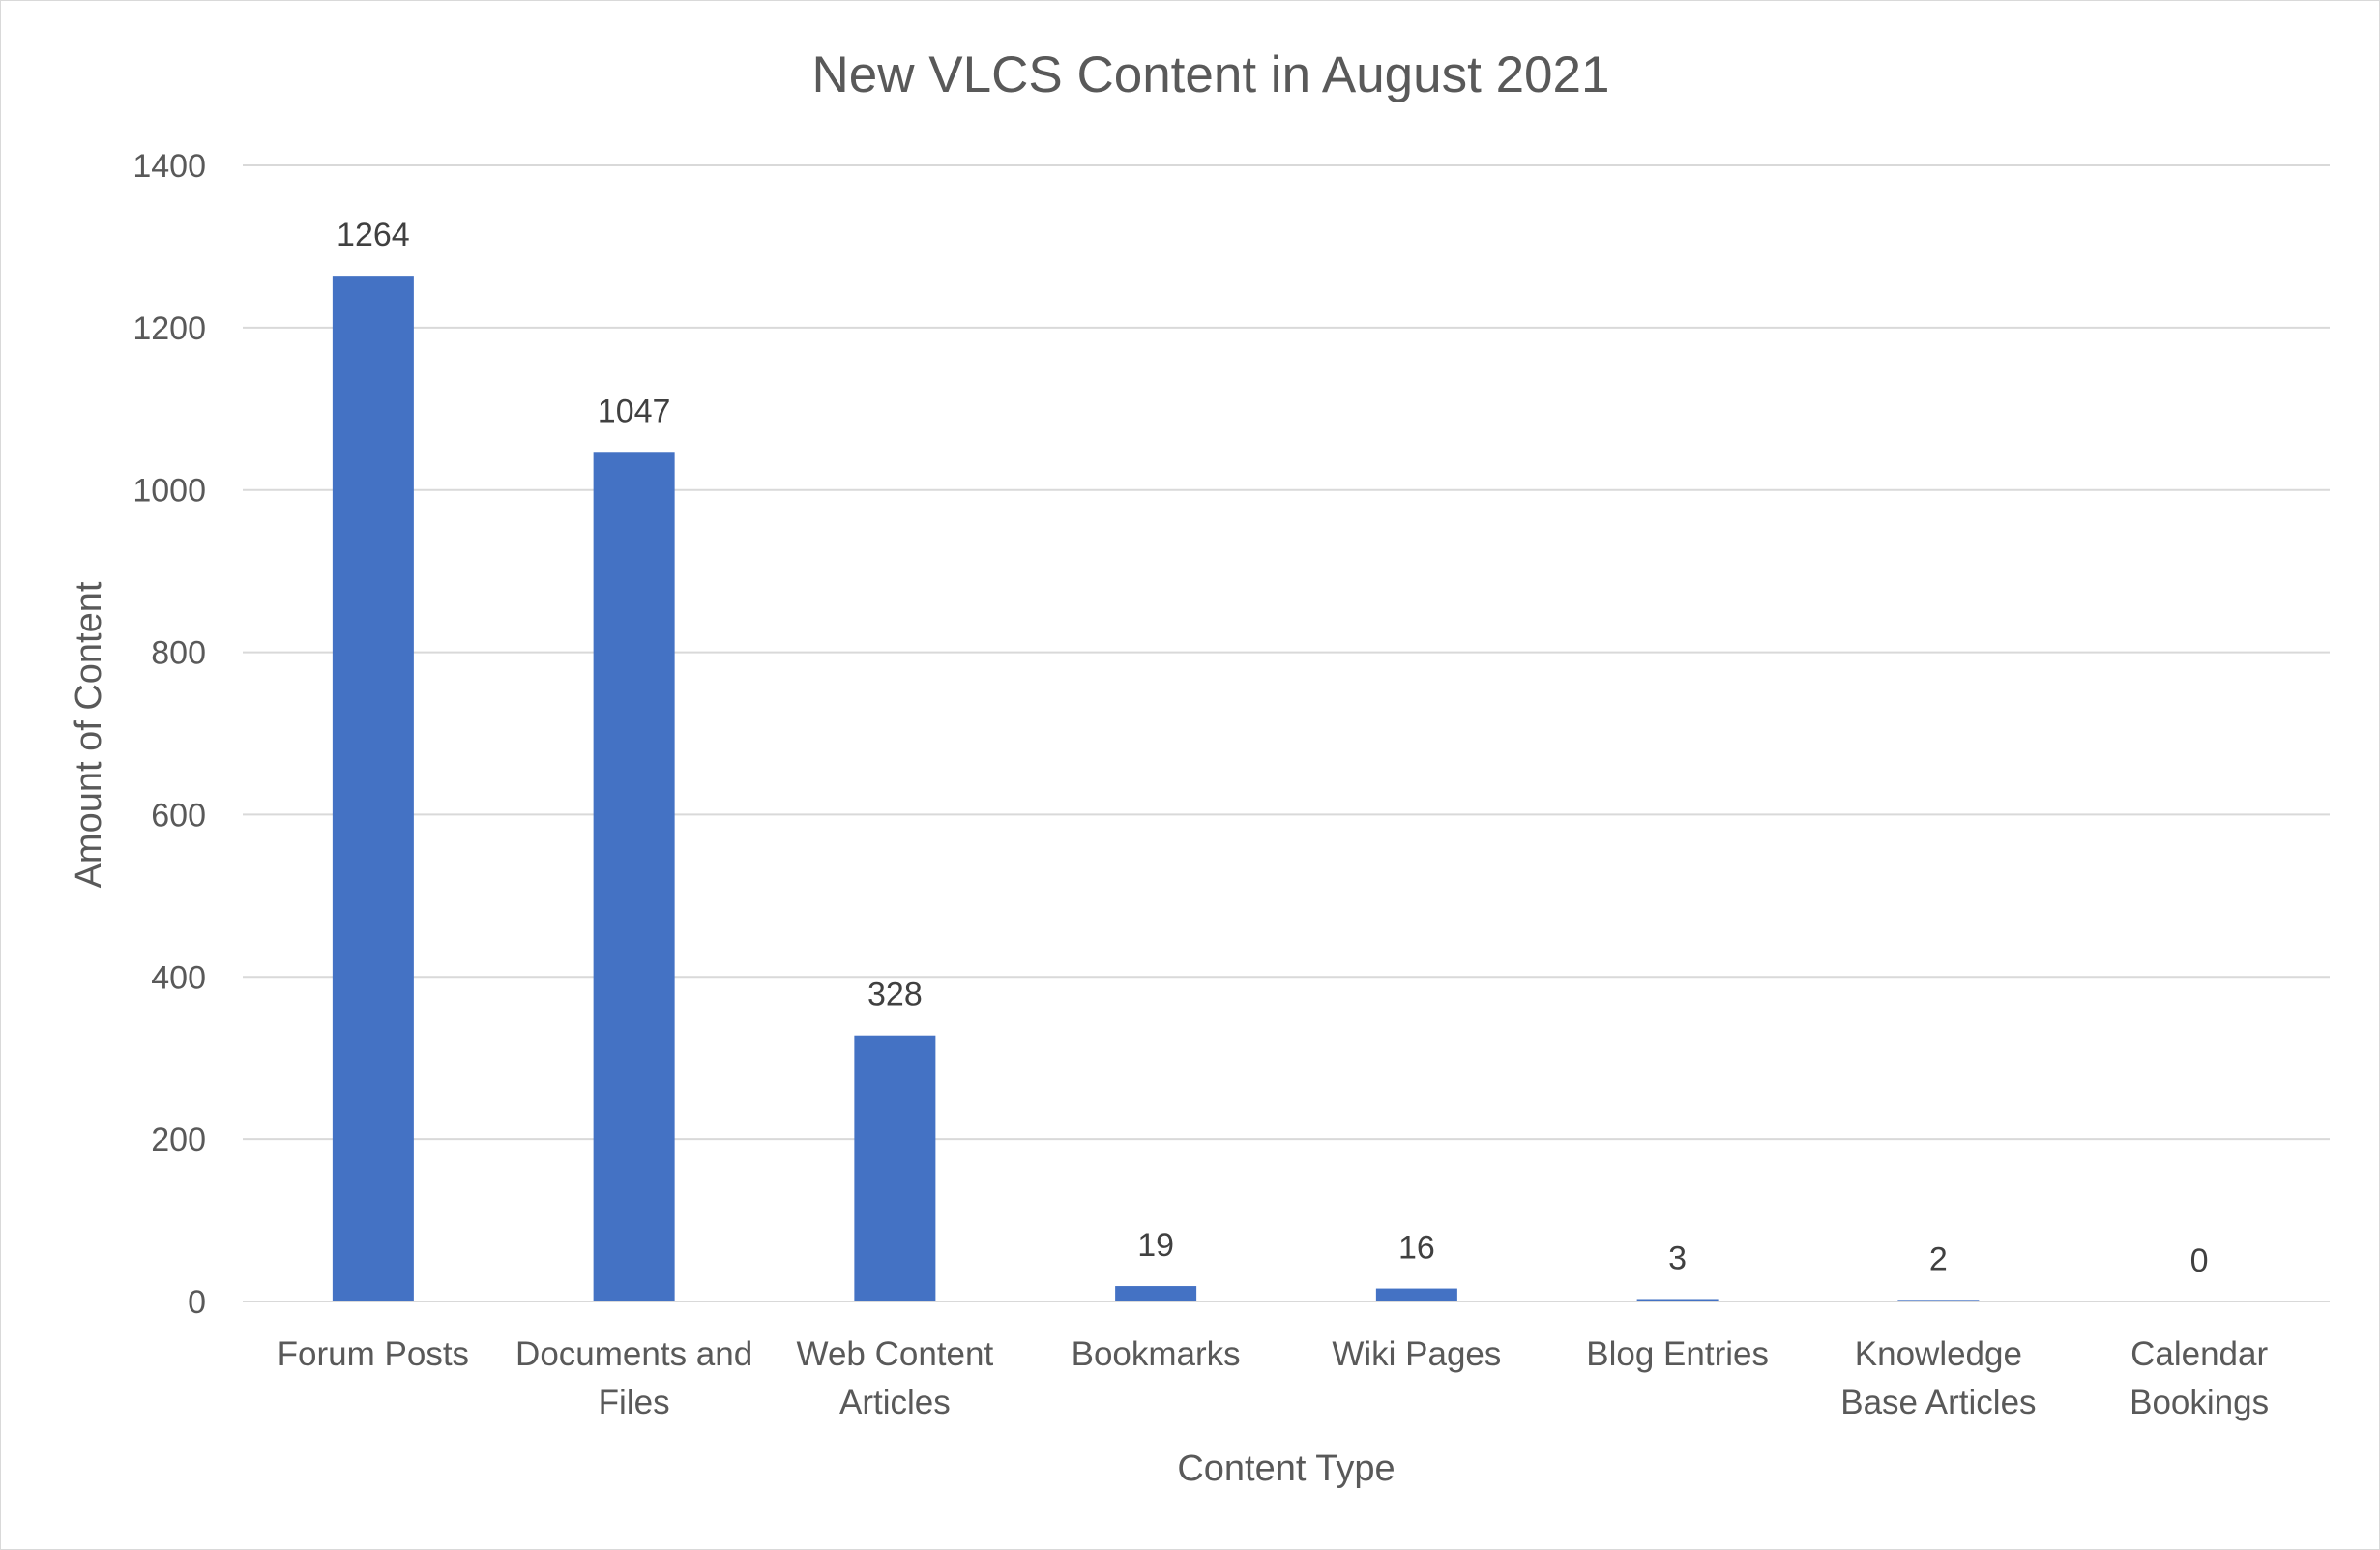  What do you see at coordinates (1678, 1258) in the screenshot?
I see `data-label: 3` at bounding box center [1678, 1258].